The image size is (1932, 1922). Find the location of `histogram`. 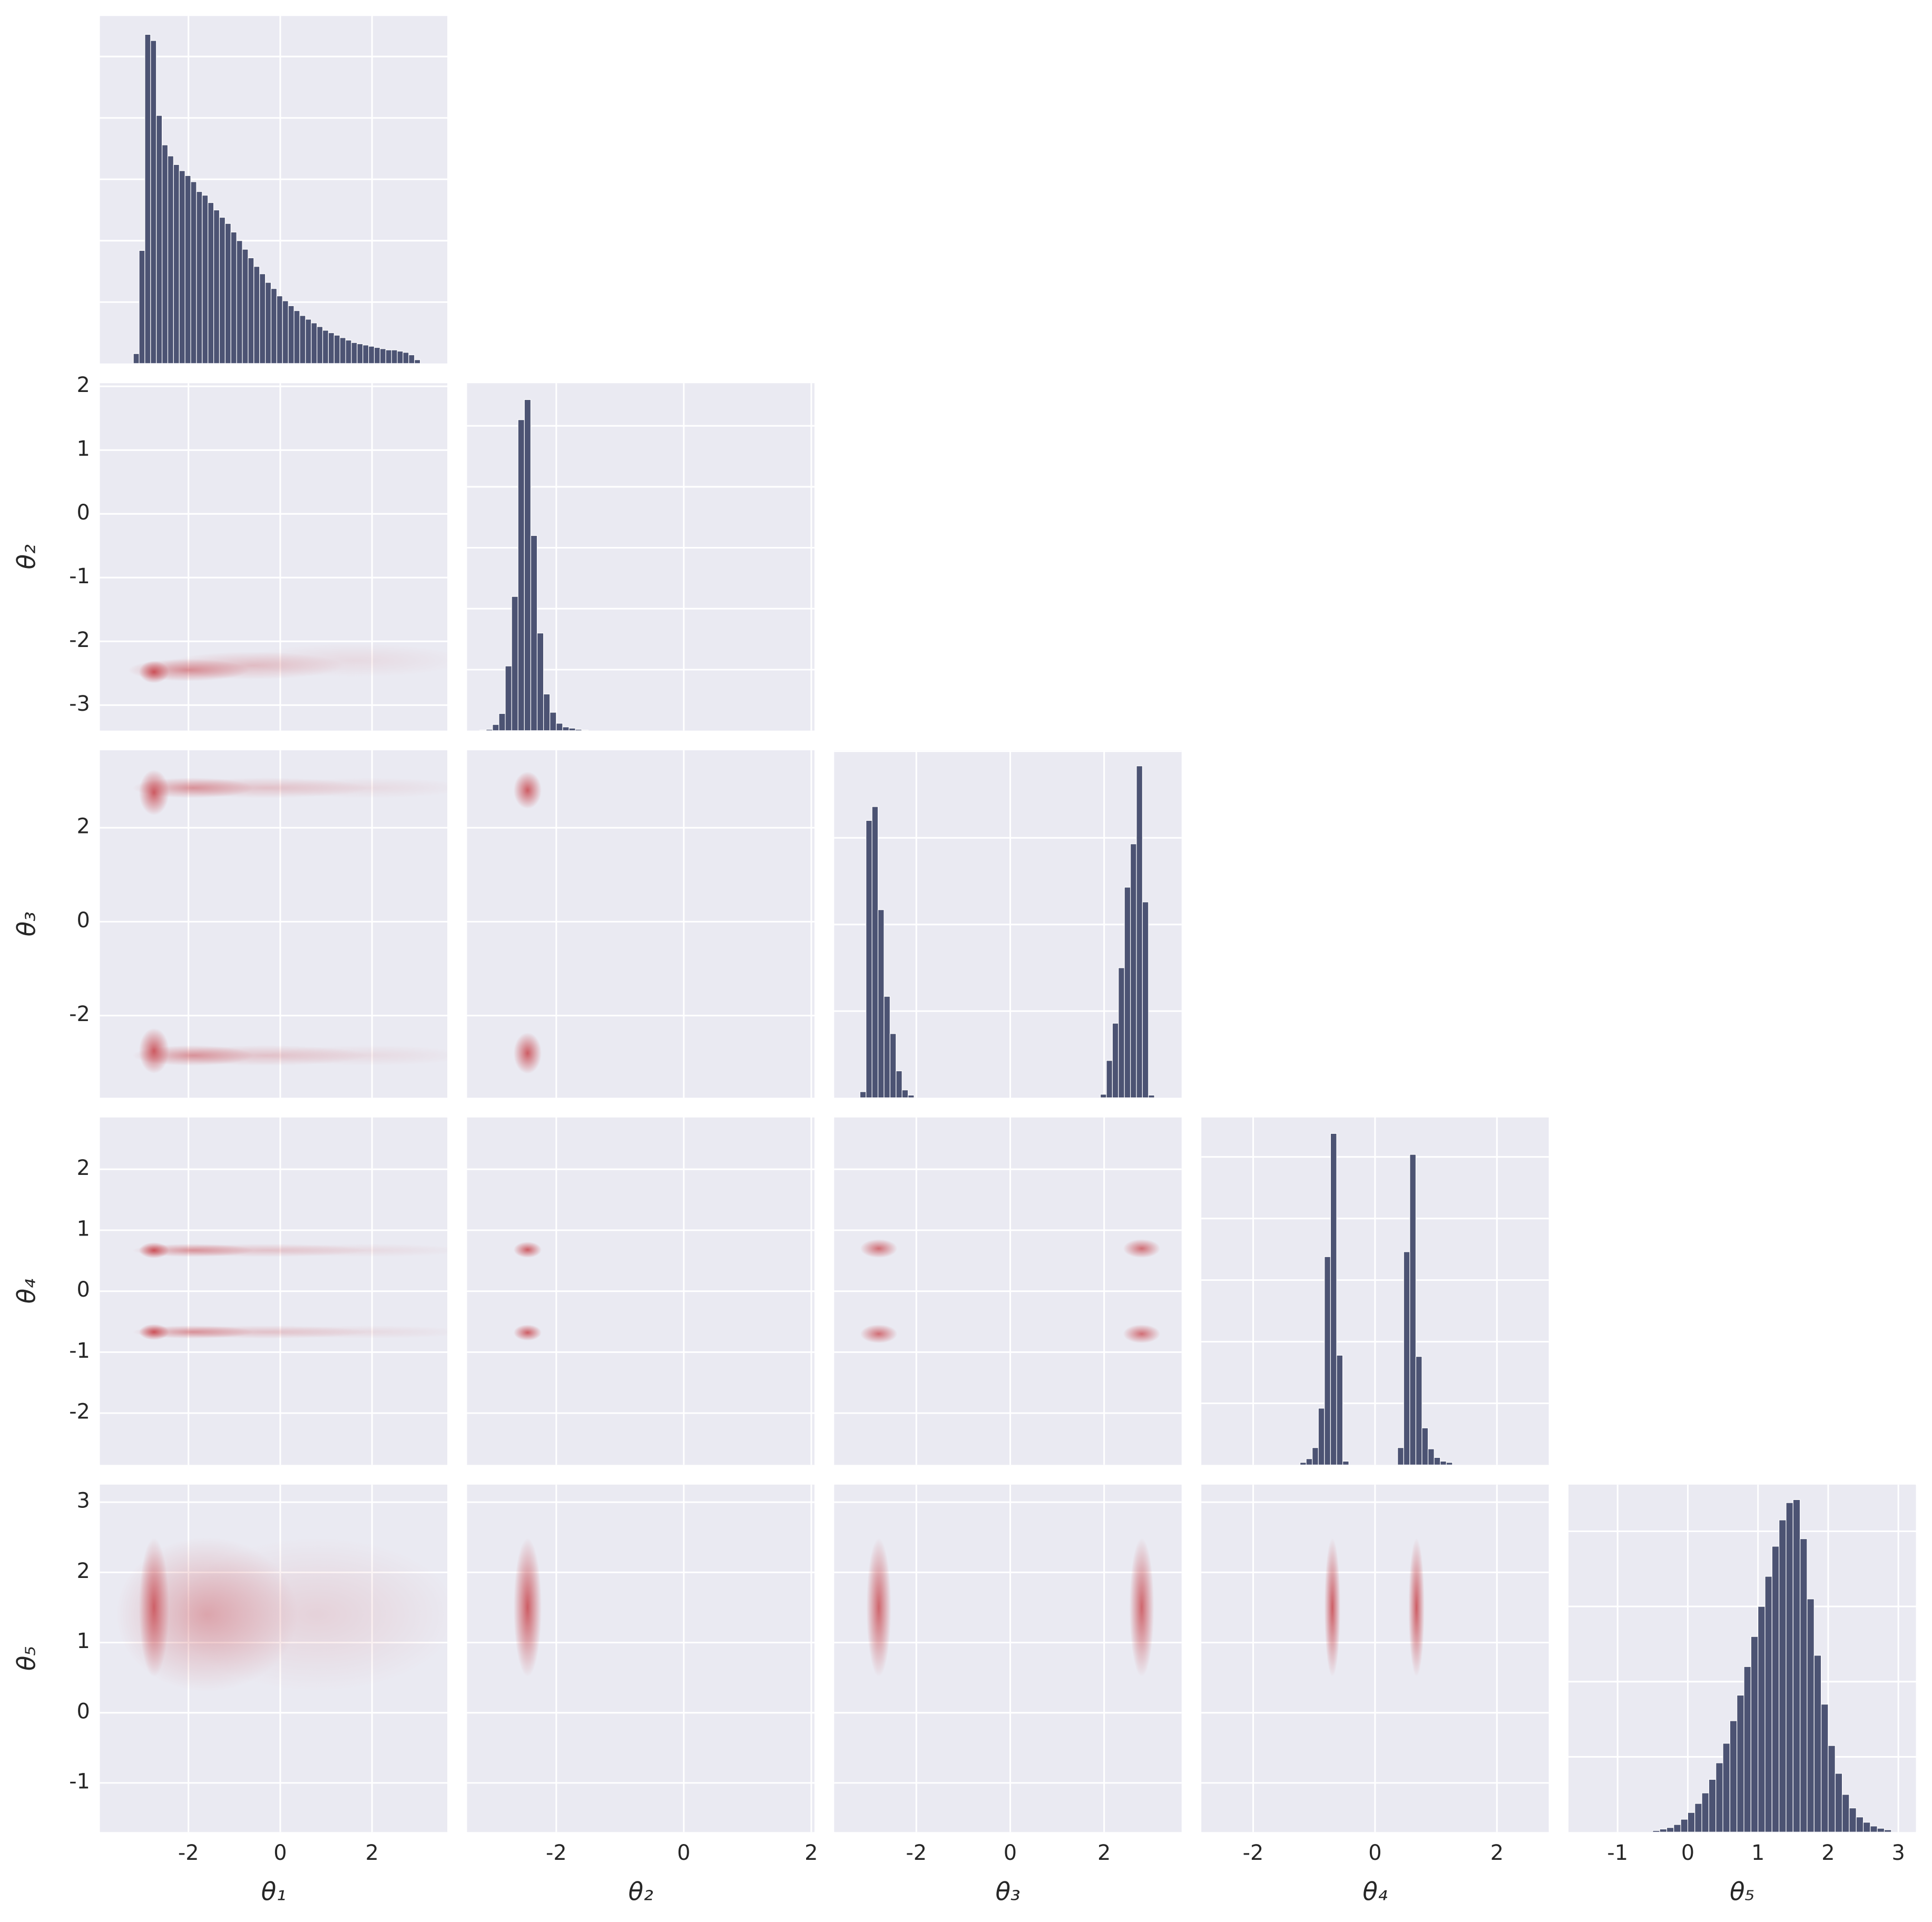

histogram is located at coordinates (1007, 932).